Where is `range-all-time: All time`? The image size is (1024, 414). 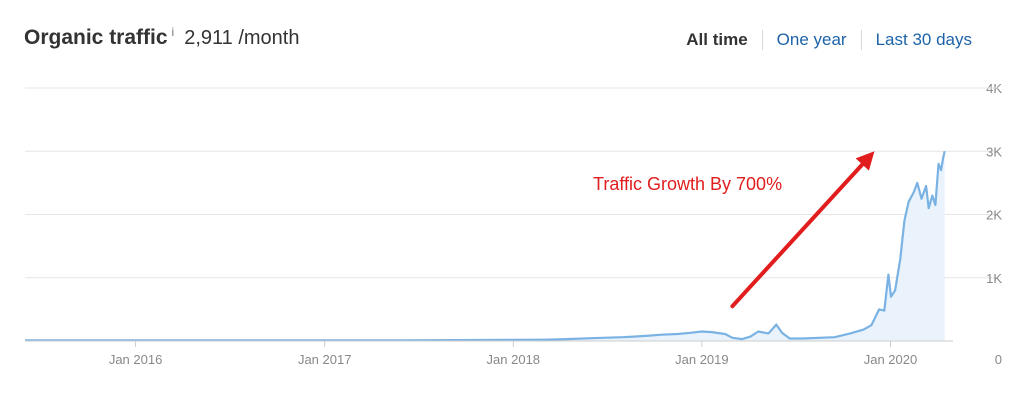
range-all-time: All time is located at coordinates (717, 39).